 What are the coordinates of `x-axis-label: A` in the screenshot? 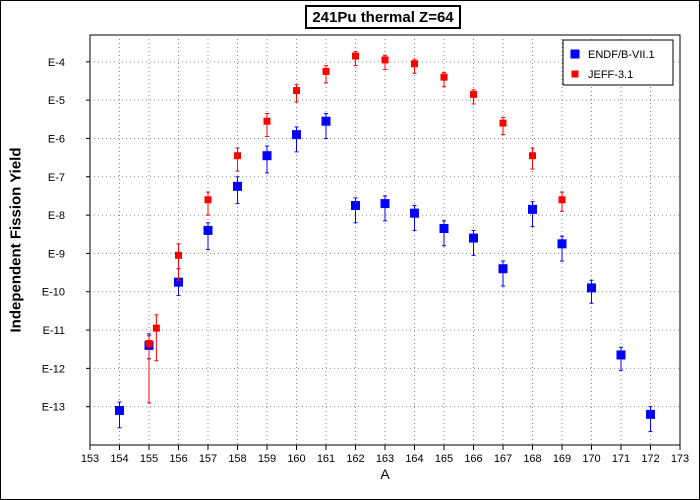 It's located at (385, 474).